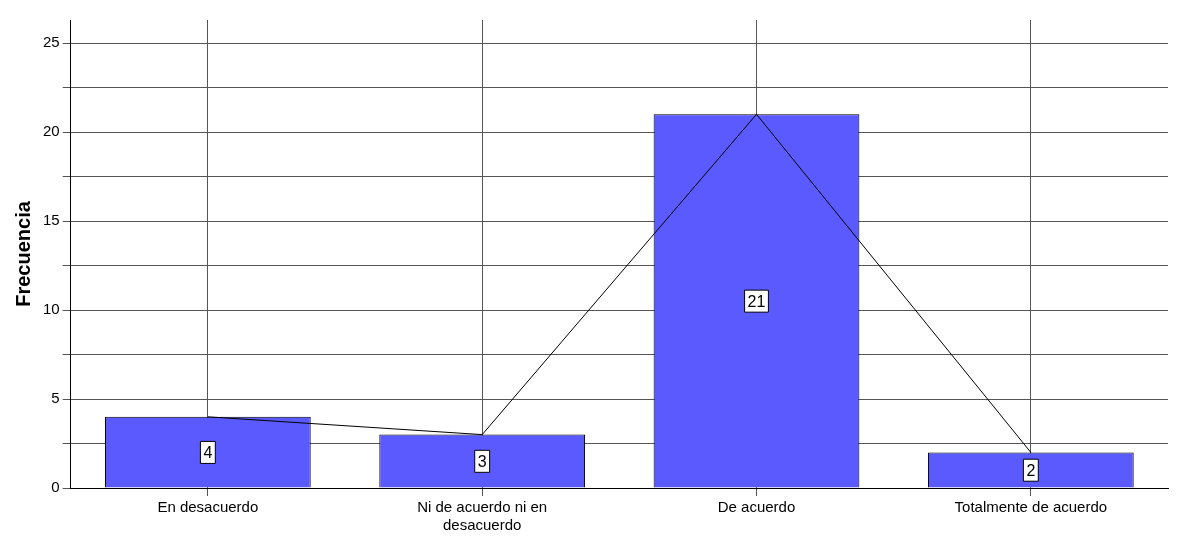  What do you see at coordinates (482, 461) in the screenshot?
I see `data-label: 3` at bounding box center [482, 461].